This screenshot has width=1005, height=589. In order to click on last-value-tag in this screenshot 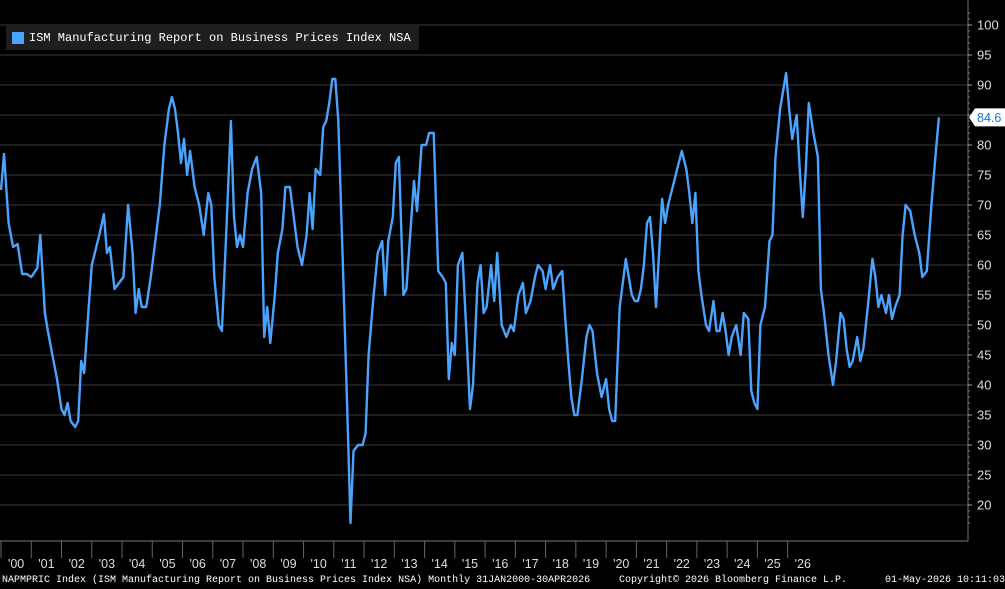, I will do `click(987, 117)`.